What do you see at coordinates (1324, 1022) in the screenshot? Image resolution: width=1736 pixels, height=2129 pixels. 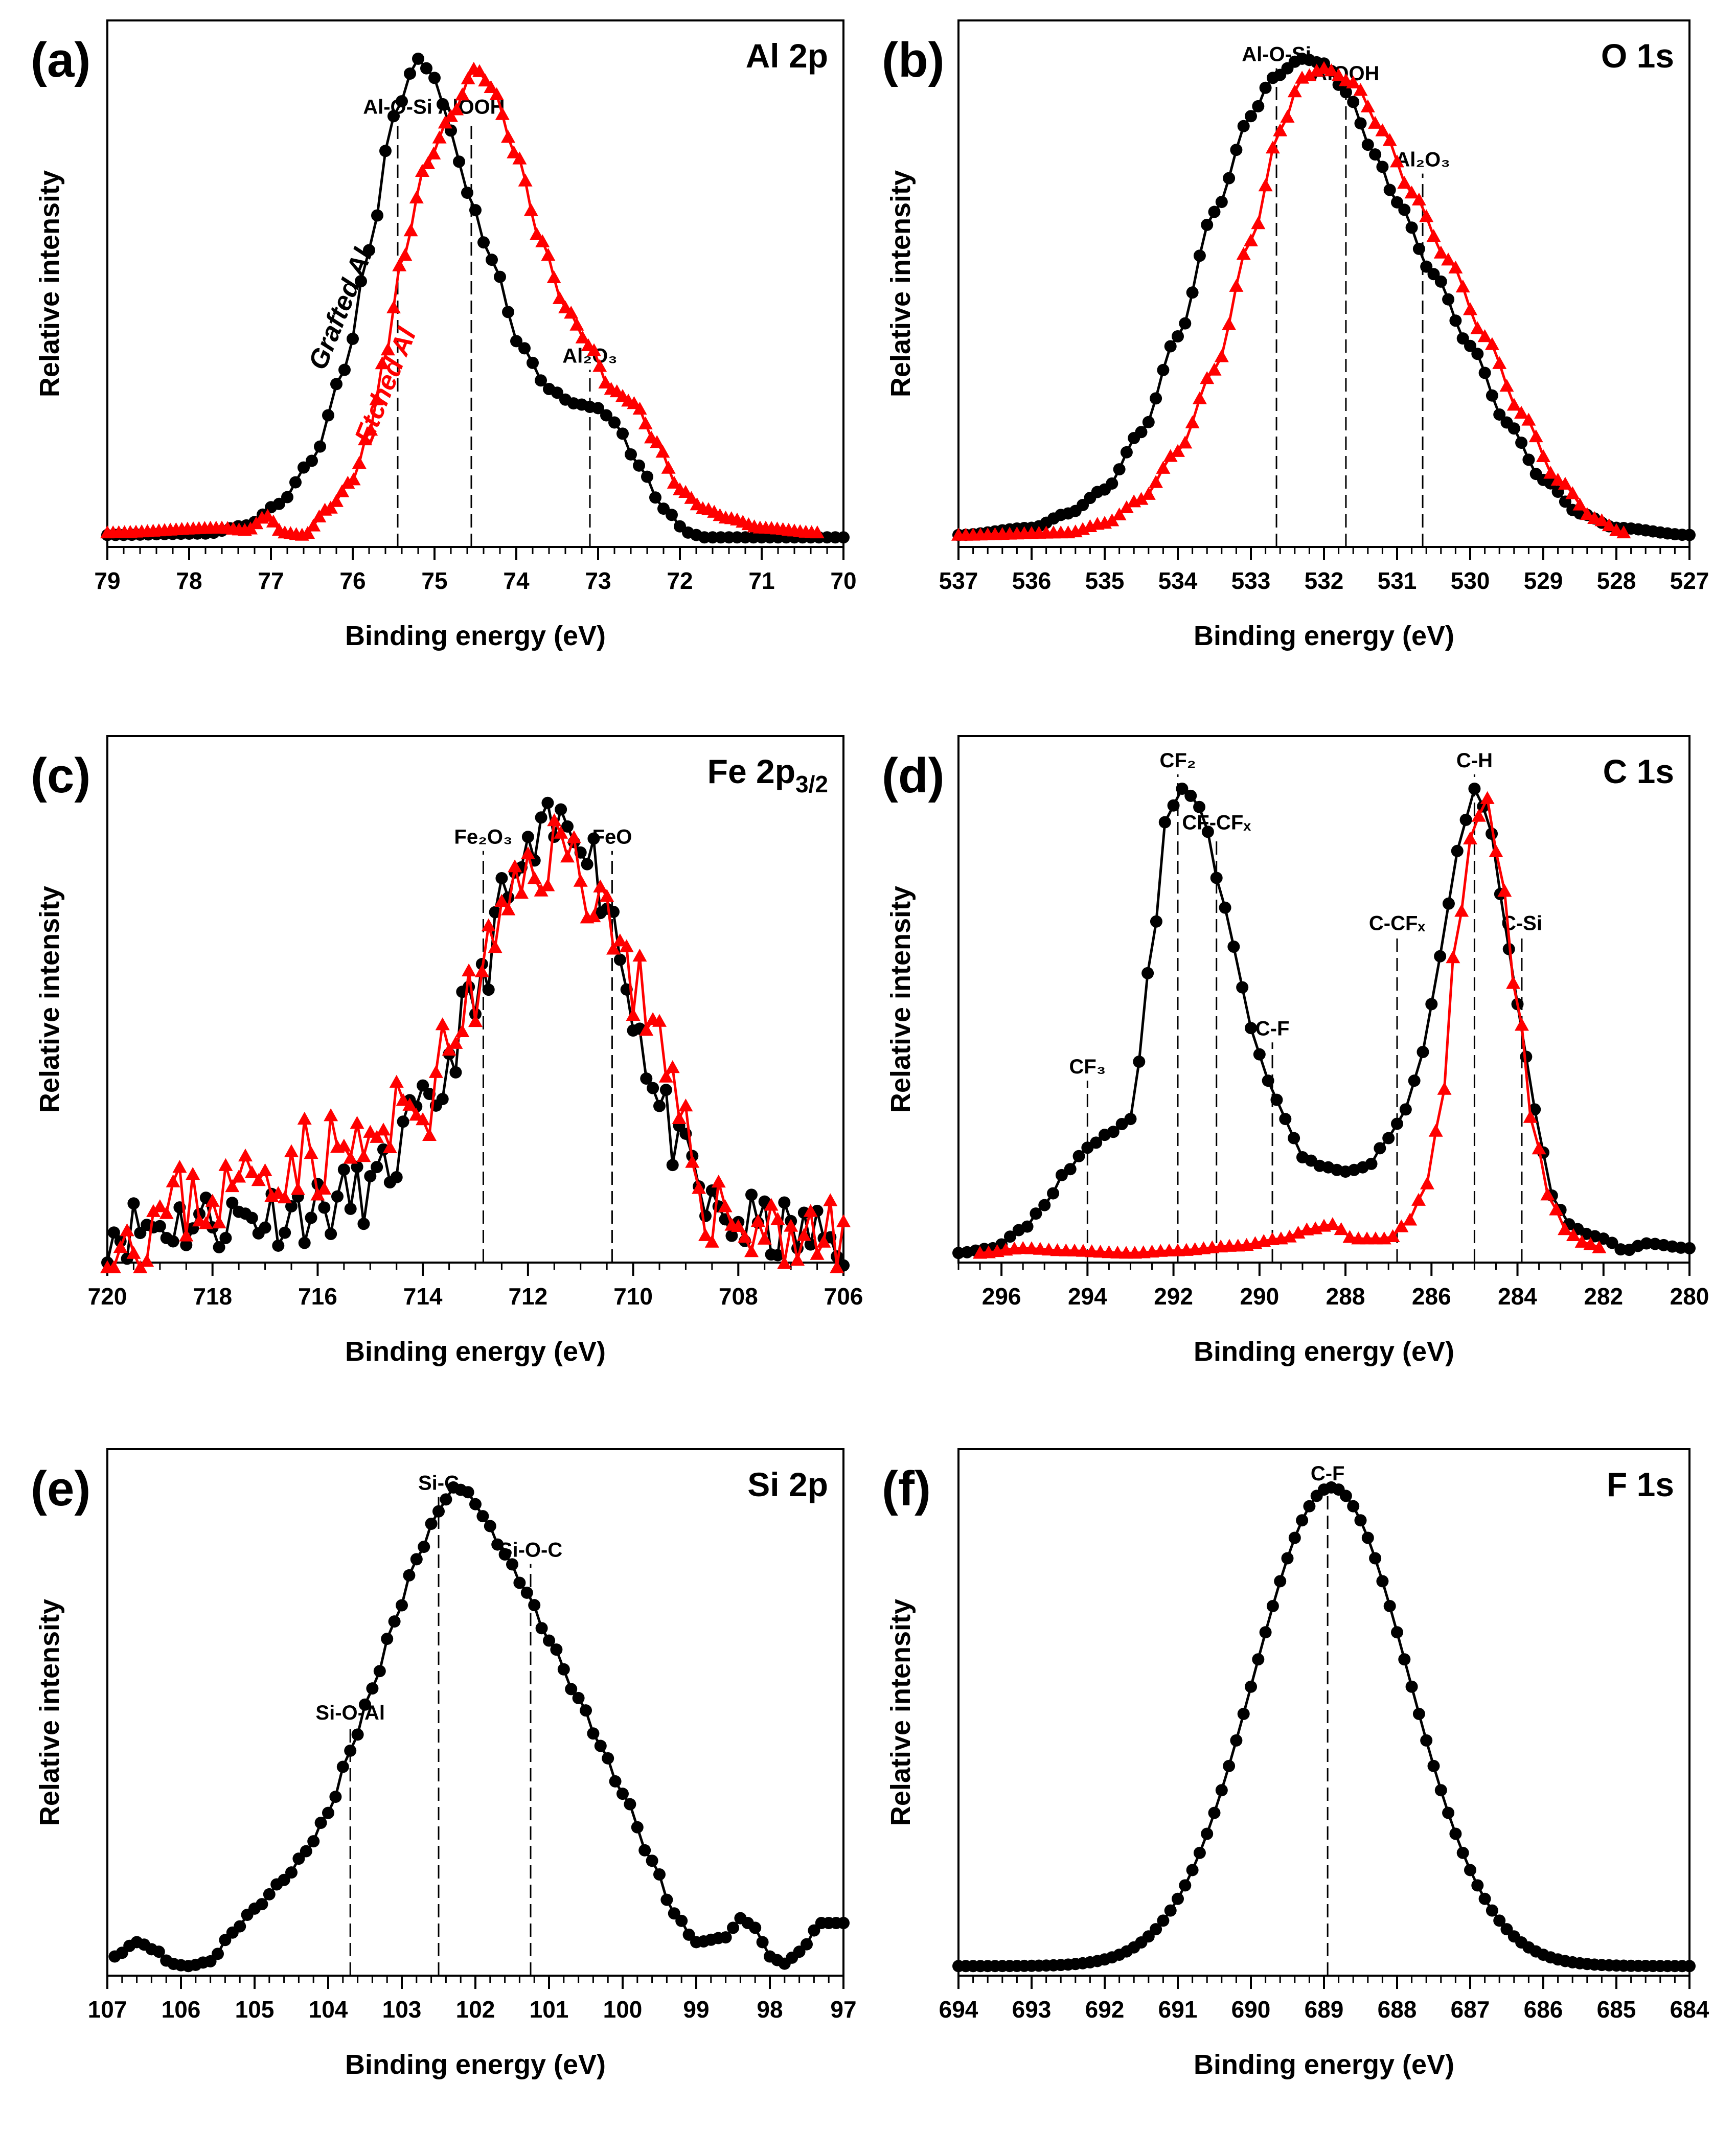 I see `series-grafted-al` at bounding box center [1324, 1022].